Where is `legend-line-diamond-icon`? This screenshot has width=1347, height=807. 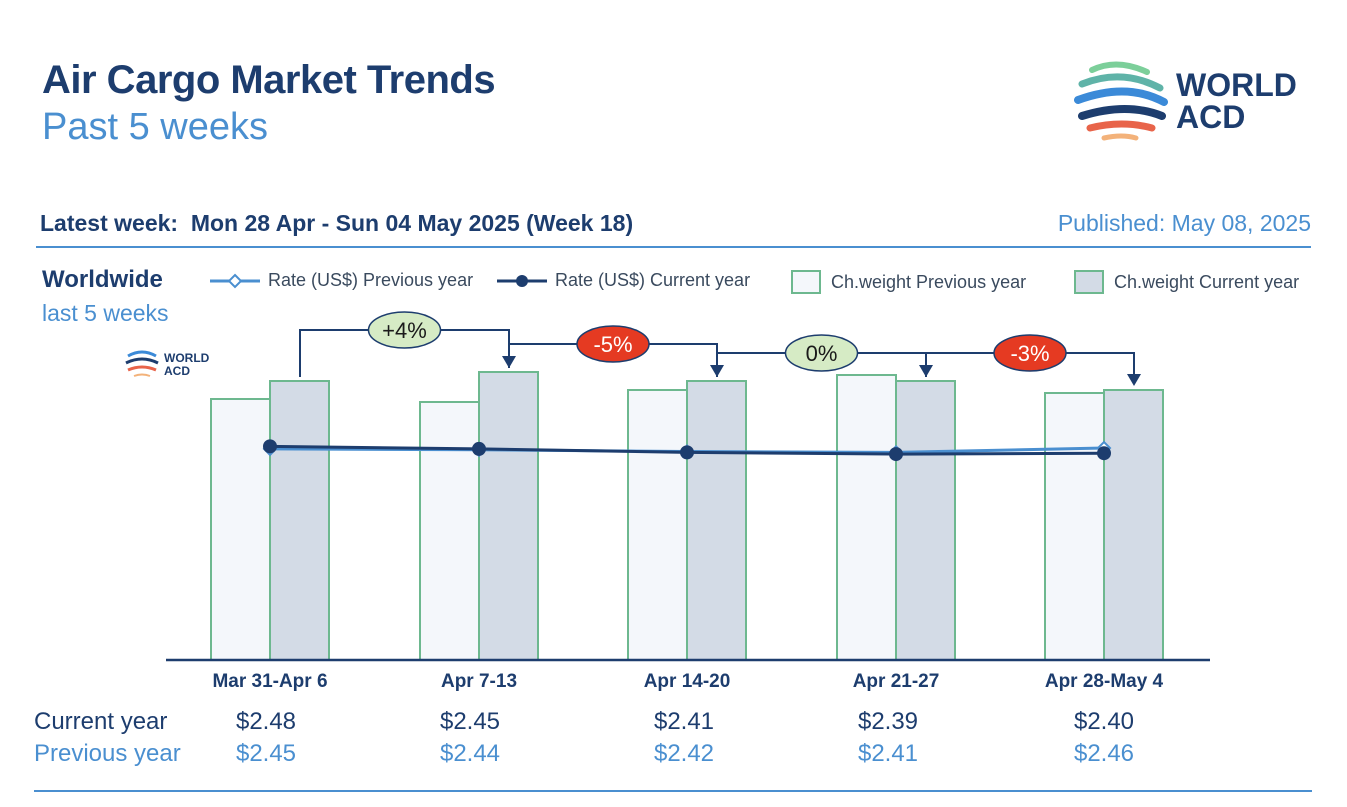
legend-line-diamond-icon is located at coordinates (235, 280).